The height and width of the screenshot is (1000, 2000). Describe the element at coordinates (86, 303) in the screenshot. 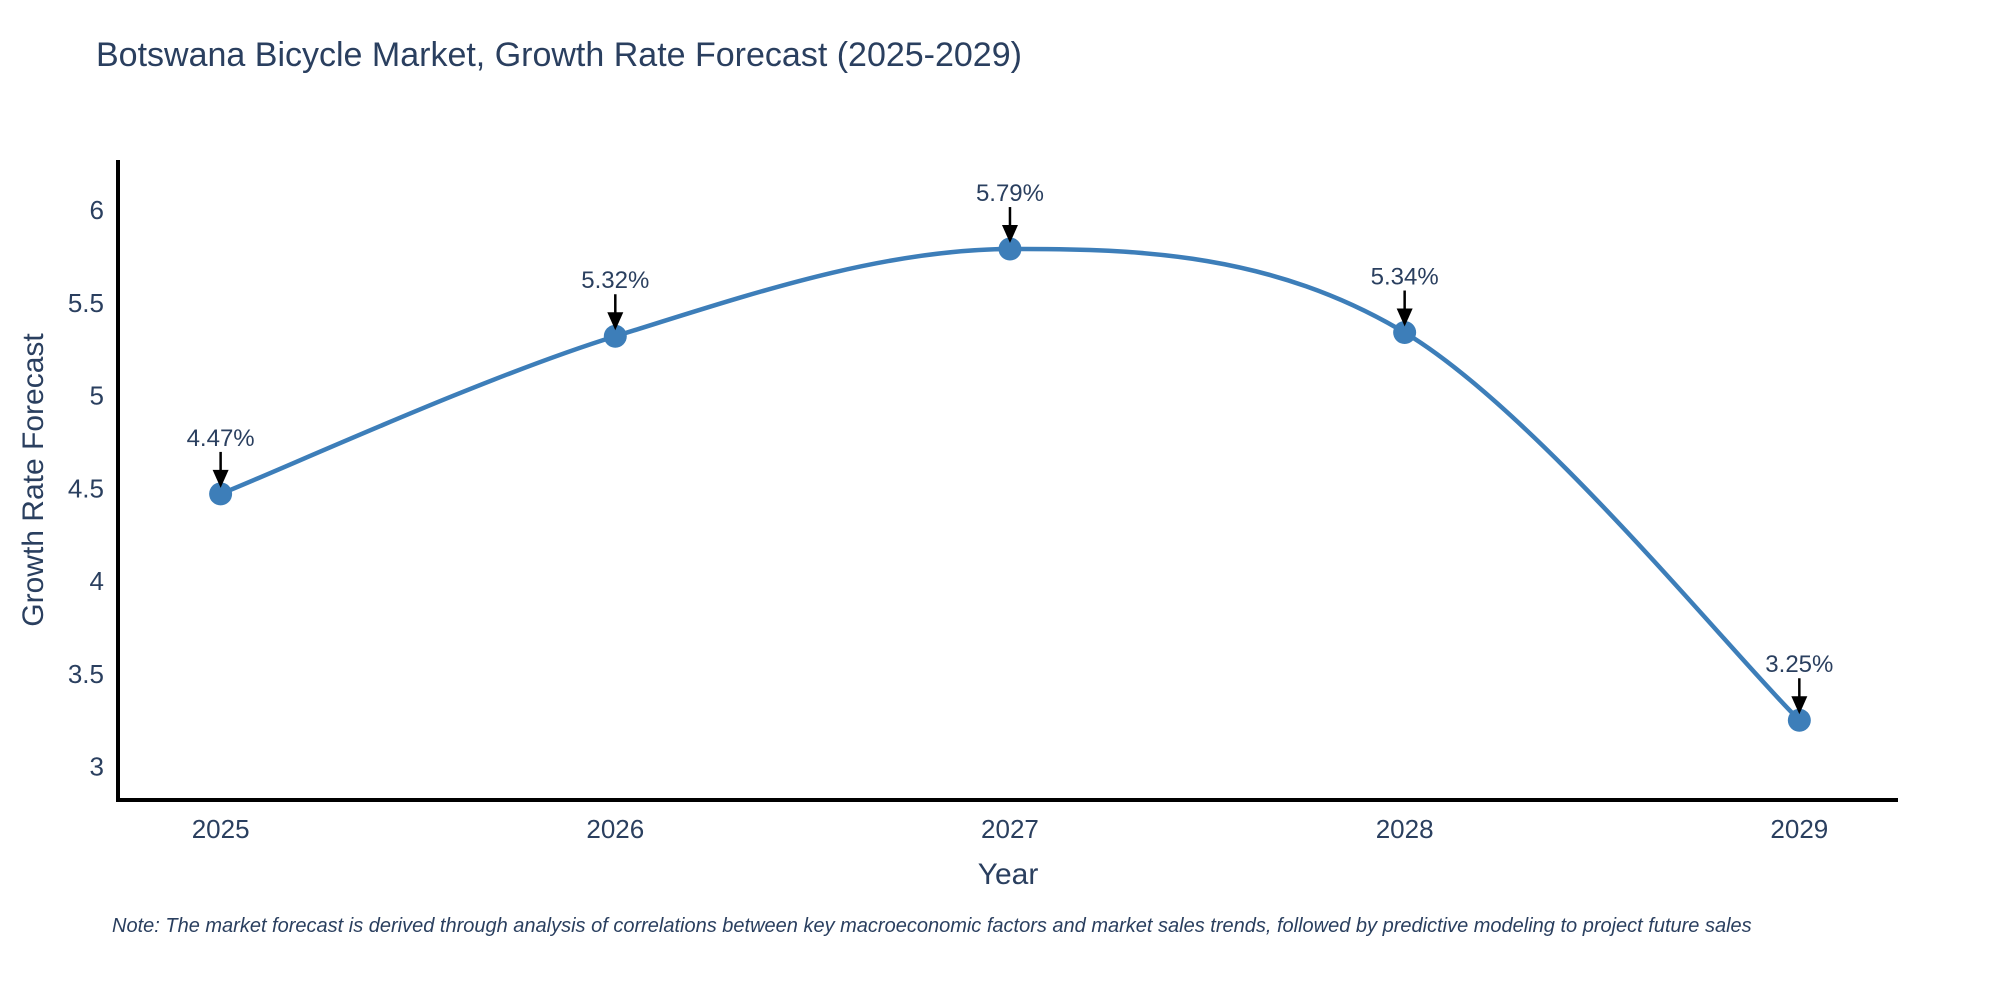

I see `y-tick-label: 5.5` at that location.